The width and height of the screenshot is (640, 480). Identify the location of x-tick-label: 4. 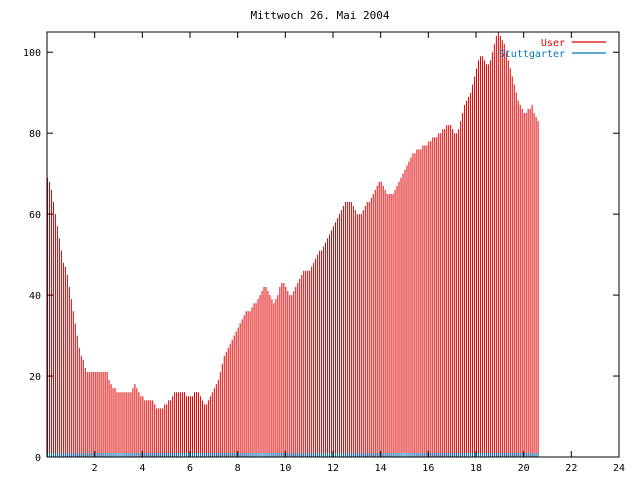
(142, 468).